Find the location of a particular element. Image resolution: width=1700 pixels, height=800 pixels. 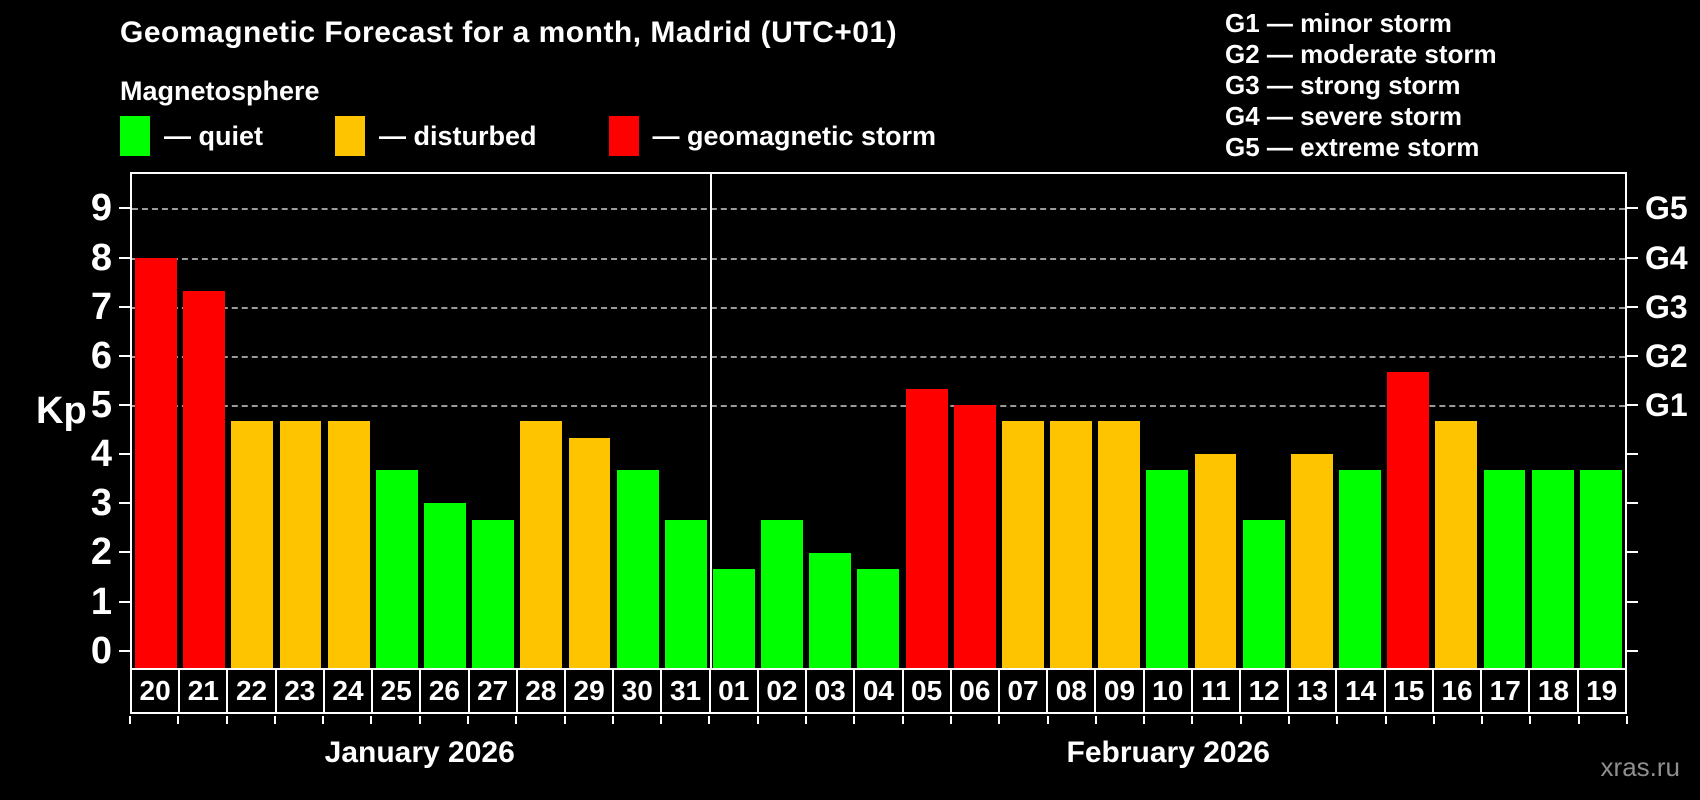

y-axis-tick-label-0: 0 is located at coordinates (101, 650).